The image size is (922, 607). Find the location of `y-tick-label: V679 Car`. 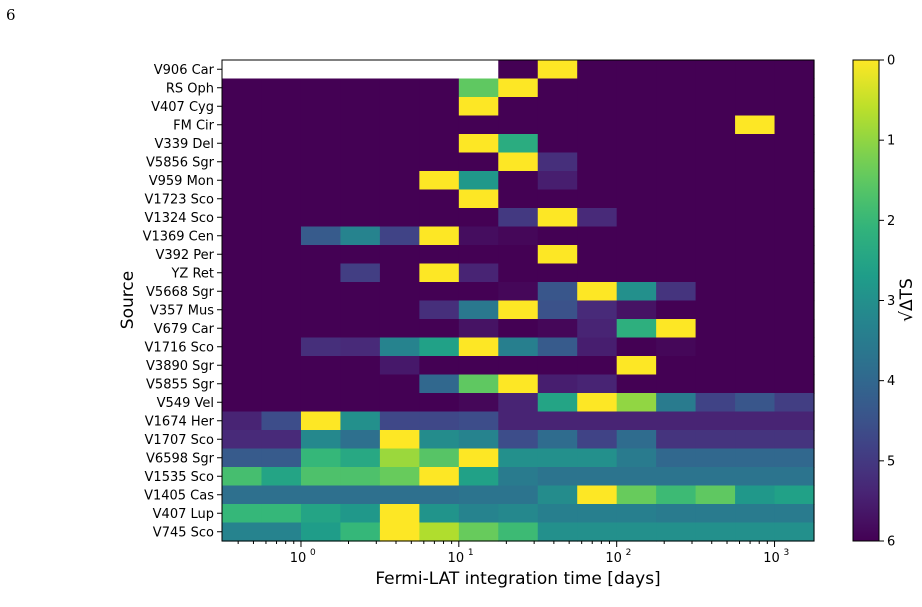

y-tick-label: V679 Car is located at coordinates (184, 329).